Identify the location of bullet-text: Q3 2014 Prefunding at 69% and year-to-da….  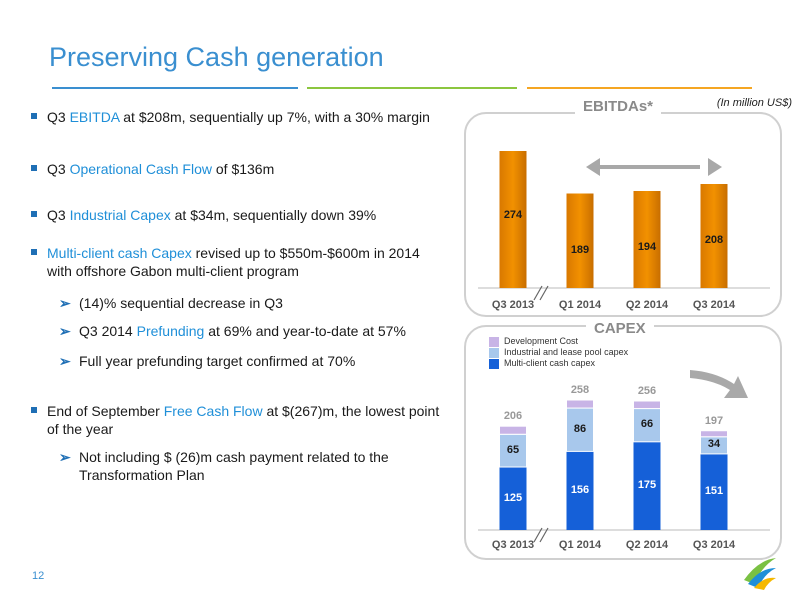
(264, 331).